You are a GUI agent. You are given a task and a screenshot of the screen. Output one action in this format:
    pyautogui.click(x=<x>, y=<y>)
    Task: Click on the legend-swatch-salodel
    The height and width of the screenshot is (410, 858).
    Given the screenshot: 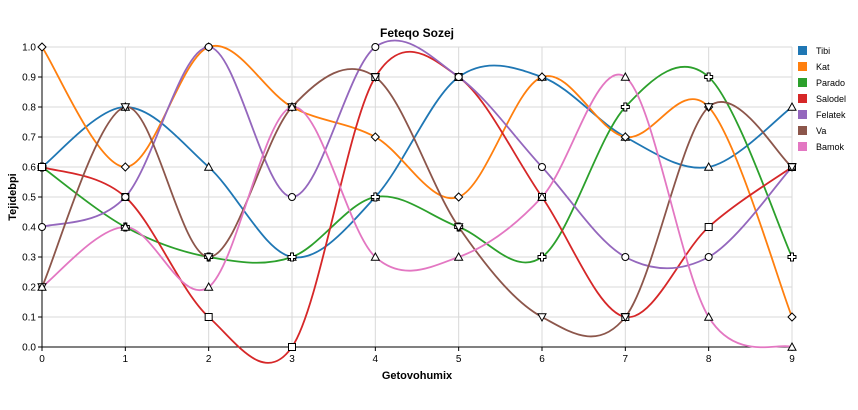 What is the action you would take?
    pyautogui.click(x=802, y=98)
    